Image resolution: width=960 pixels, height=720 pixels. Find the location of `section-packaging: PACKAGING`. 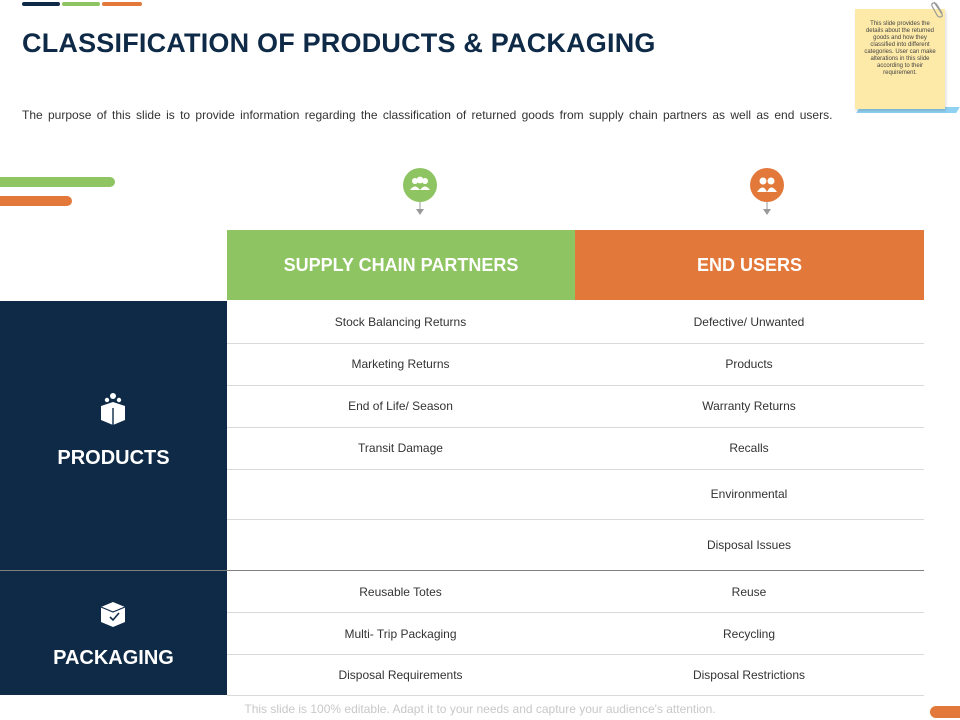

section-packaging: PACKAGING is located at coordinates (113, 633).